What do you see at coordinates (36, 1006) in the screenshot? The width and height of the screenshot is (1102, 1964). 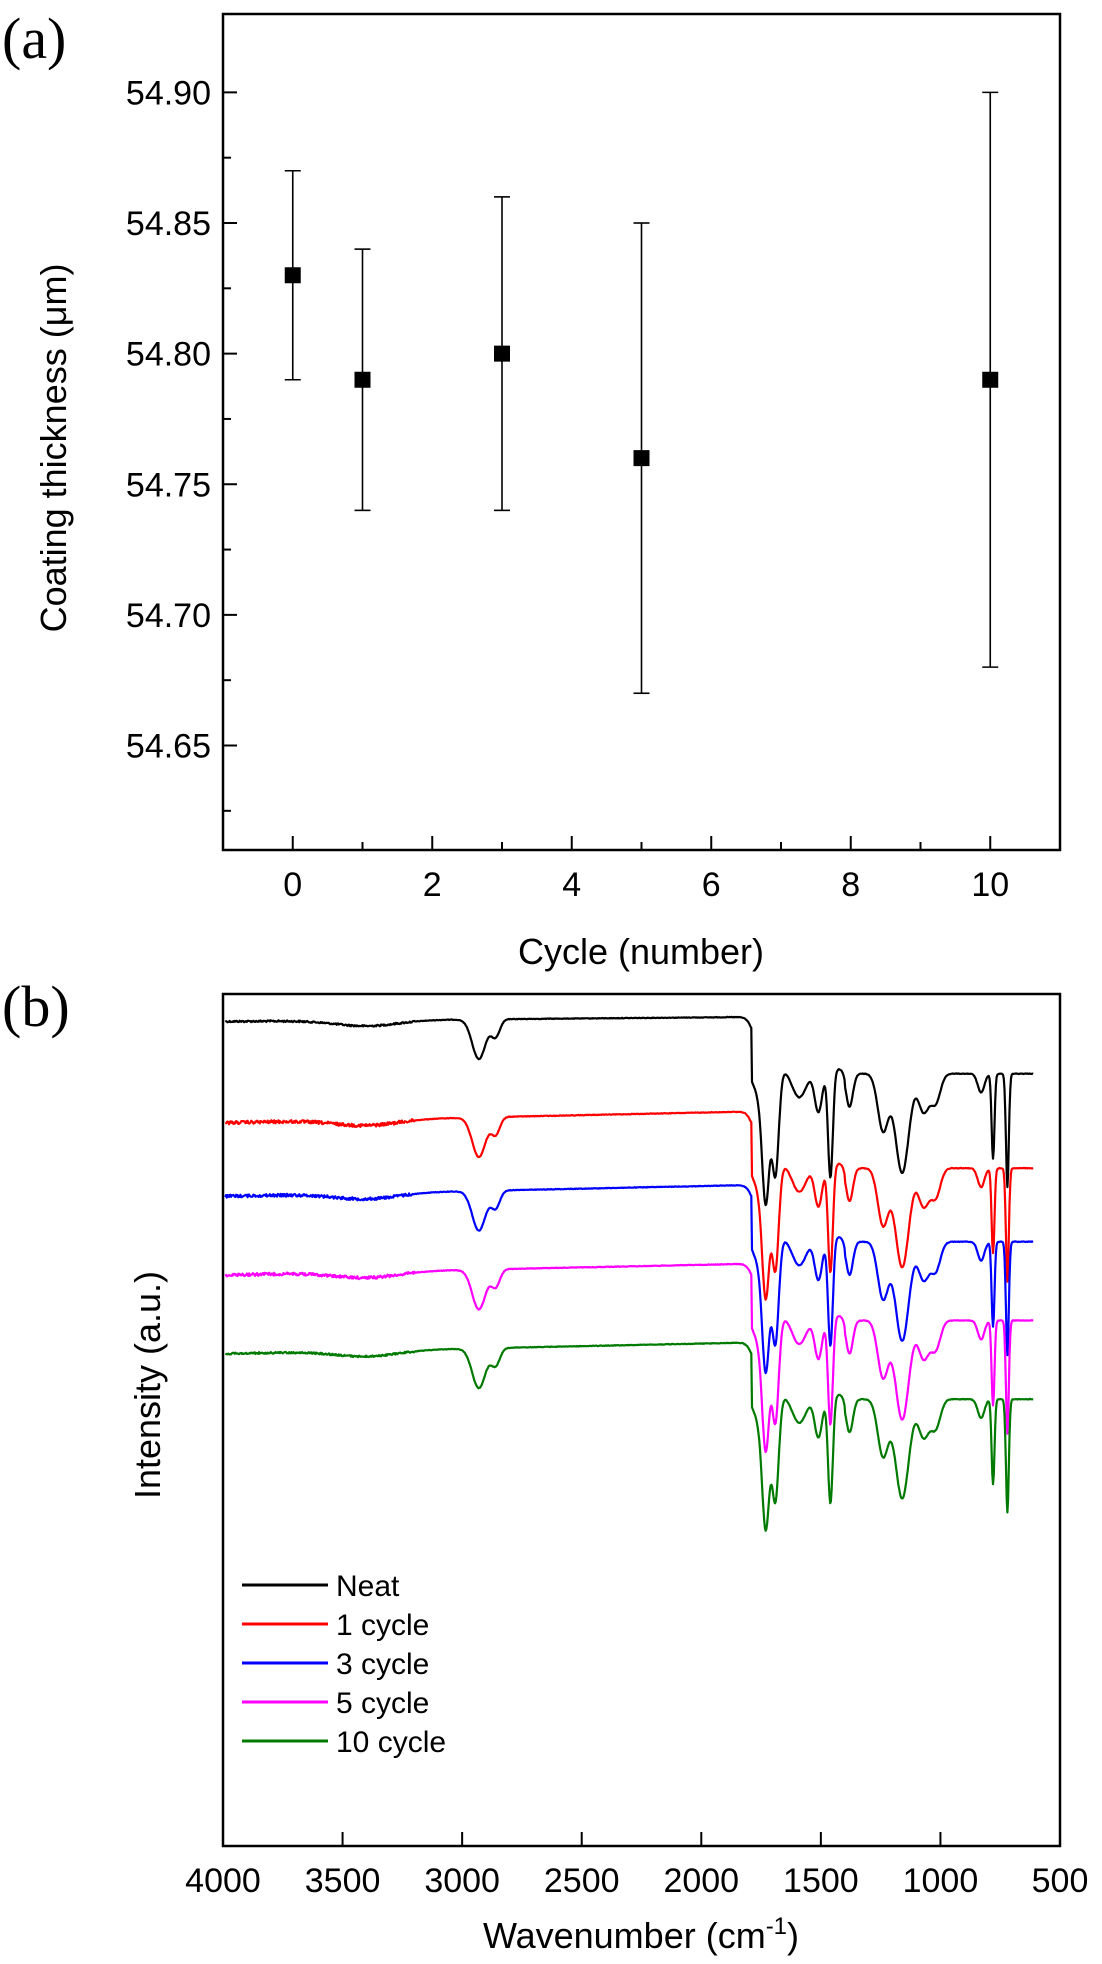 I see `panel-b-label: (b)` at bounding box center [36, 1006].